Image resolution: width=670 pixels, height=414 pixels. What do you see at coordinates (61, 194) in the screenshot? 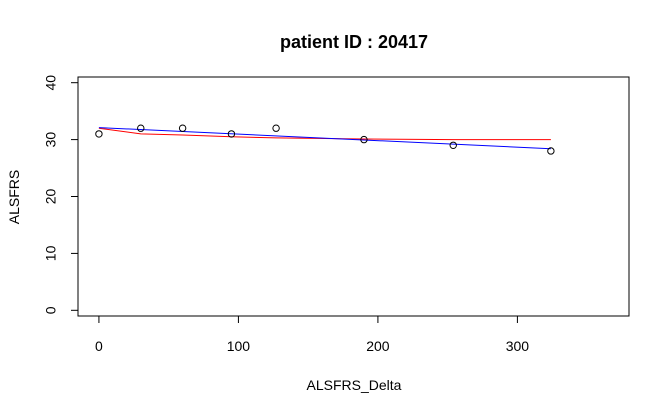
I see `y-axis: 0 10 20 30 40` at bounding box center [61, 194].